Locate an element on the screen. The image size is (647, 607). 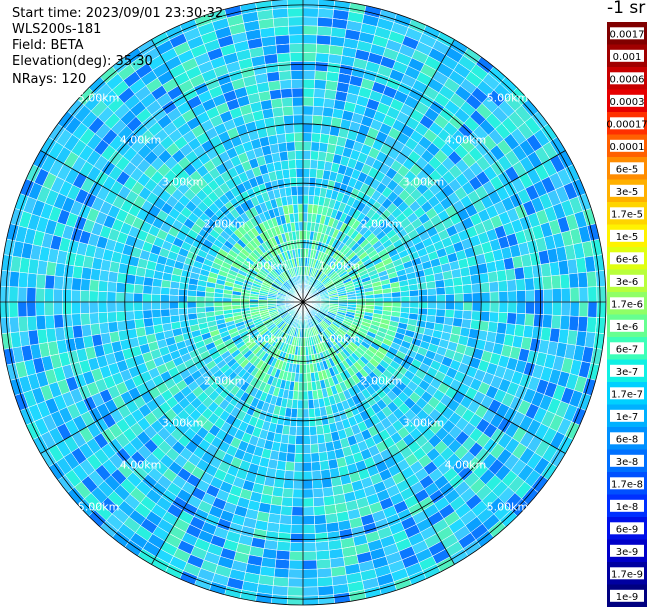
colorbar-tick-label: 1e-6 is located at coordinates (627, 327).